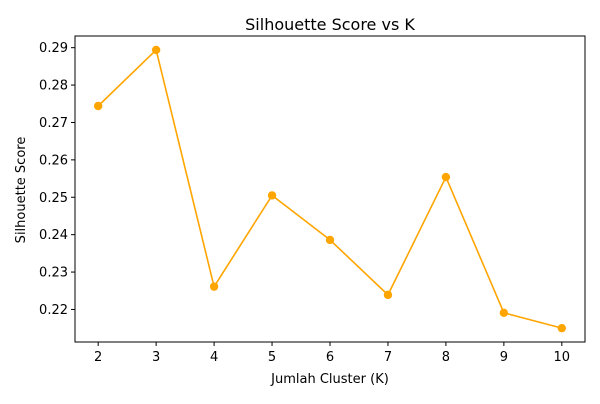  Describe the element at coordinates (330, 24) in the screenshot. I see `chart-title: Silhouette Score vs K` at that location.